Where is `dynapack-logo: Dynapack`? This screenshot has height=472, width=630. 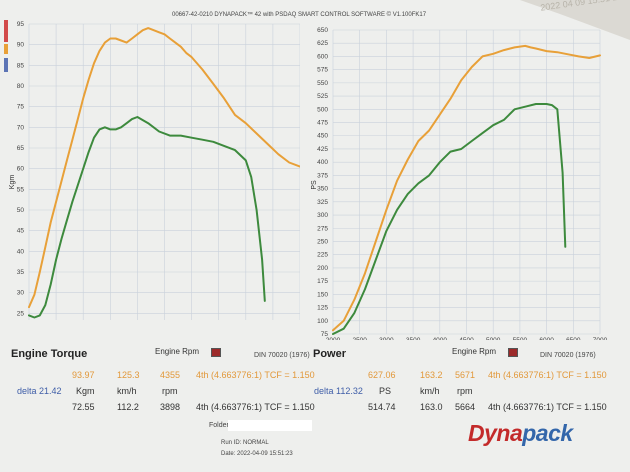
dynapack-logo: Dynapack is located at coordinates (520, 433).